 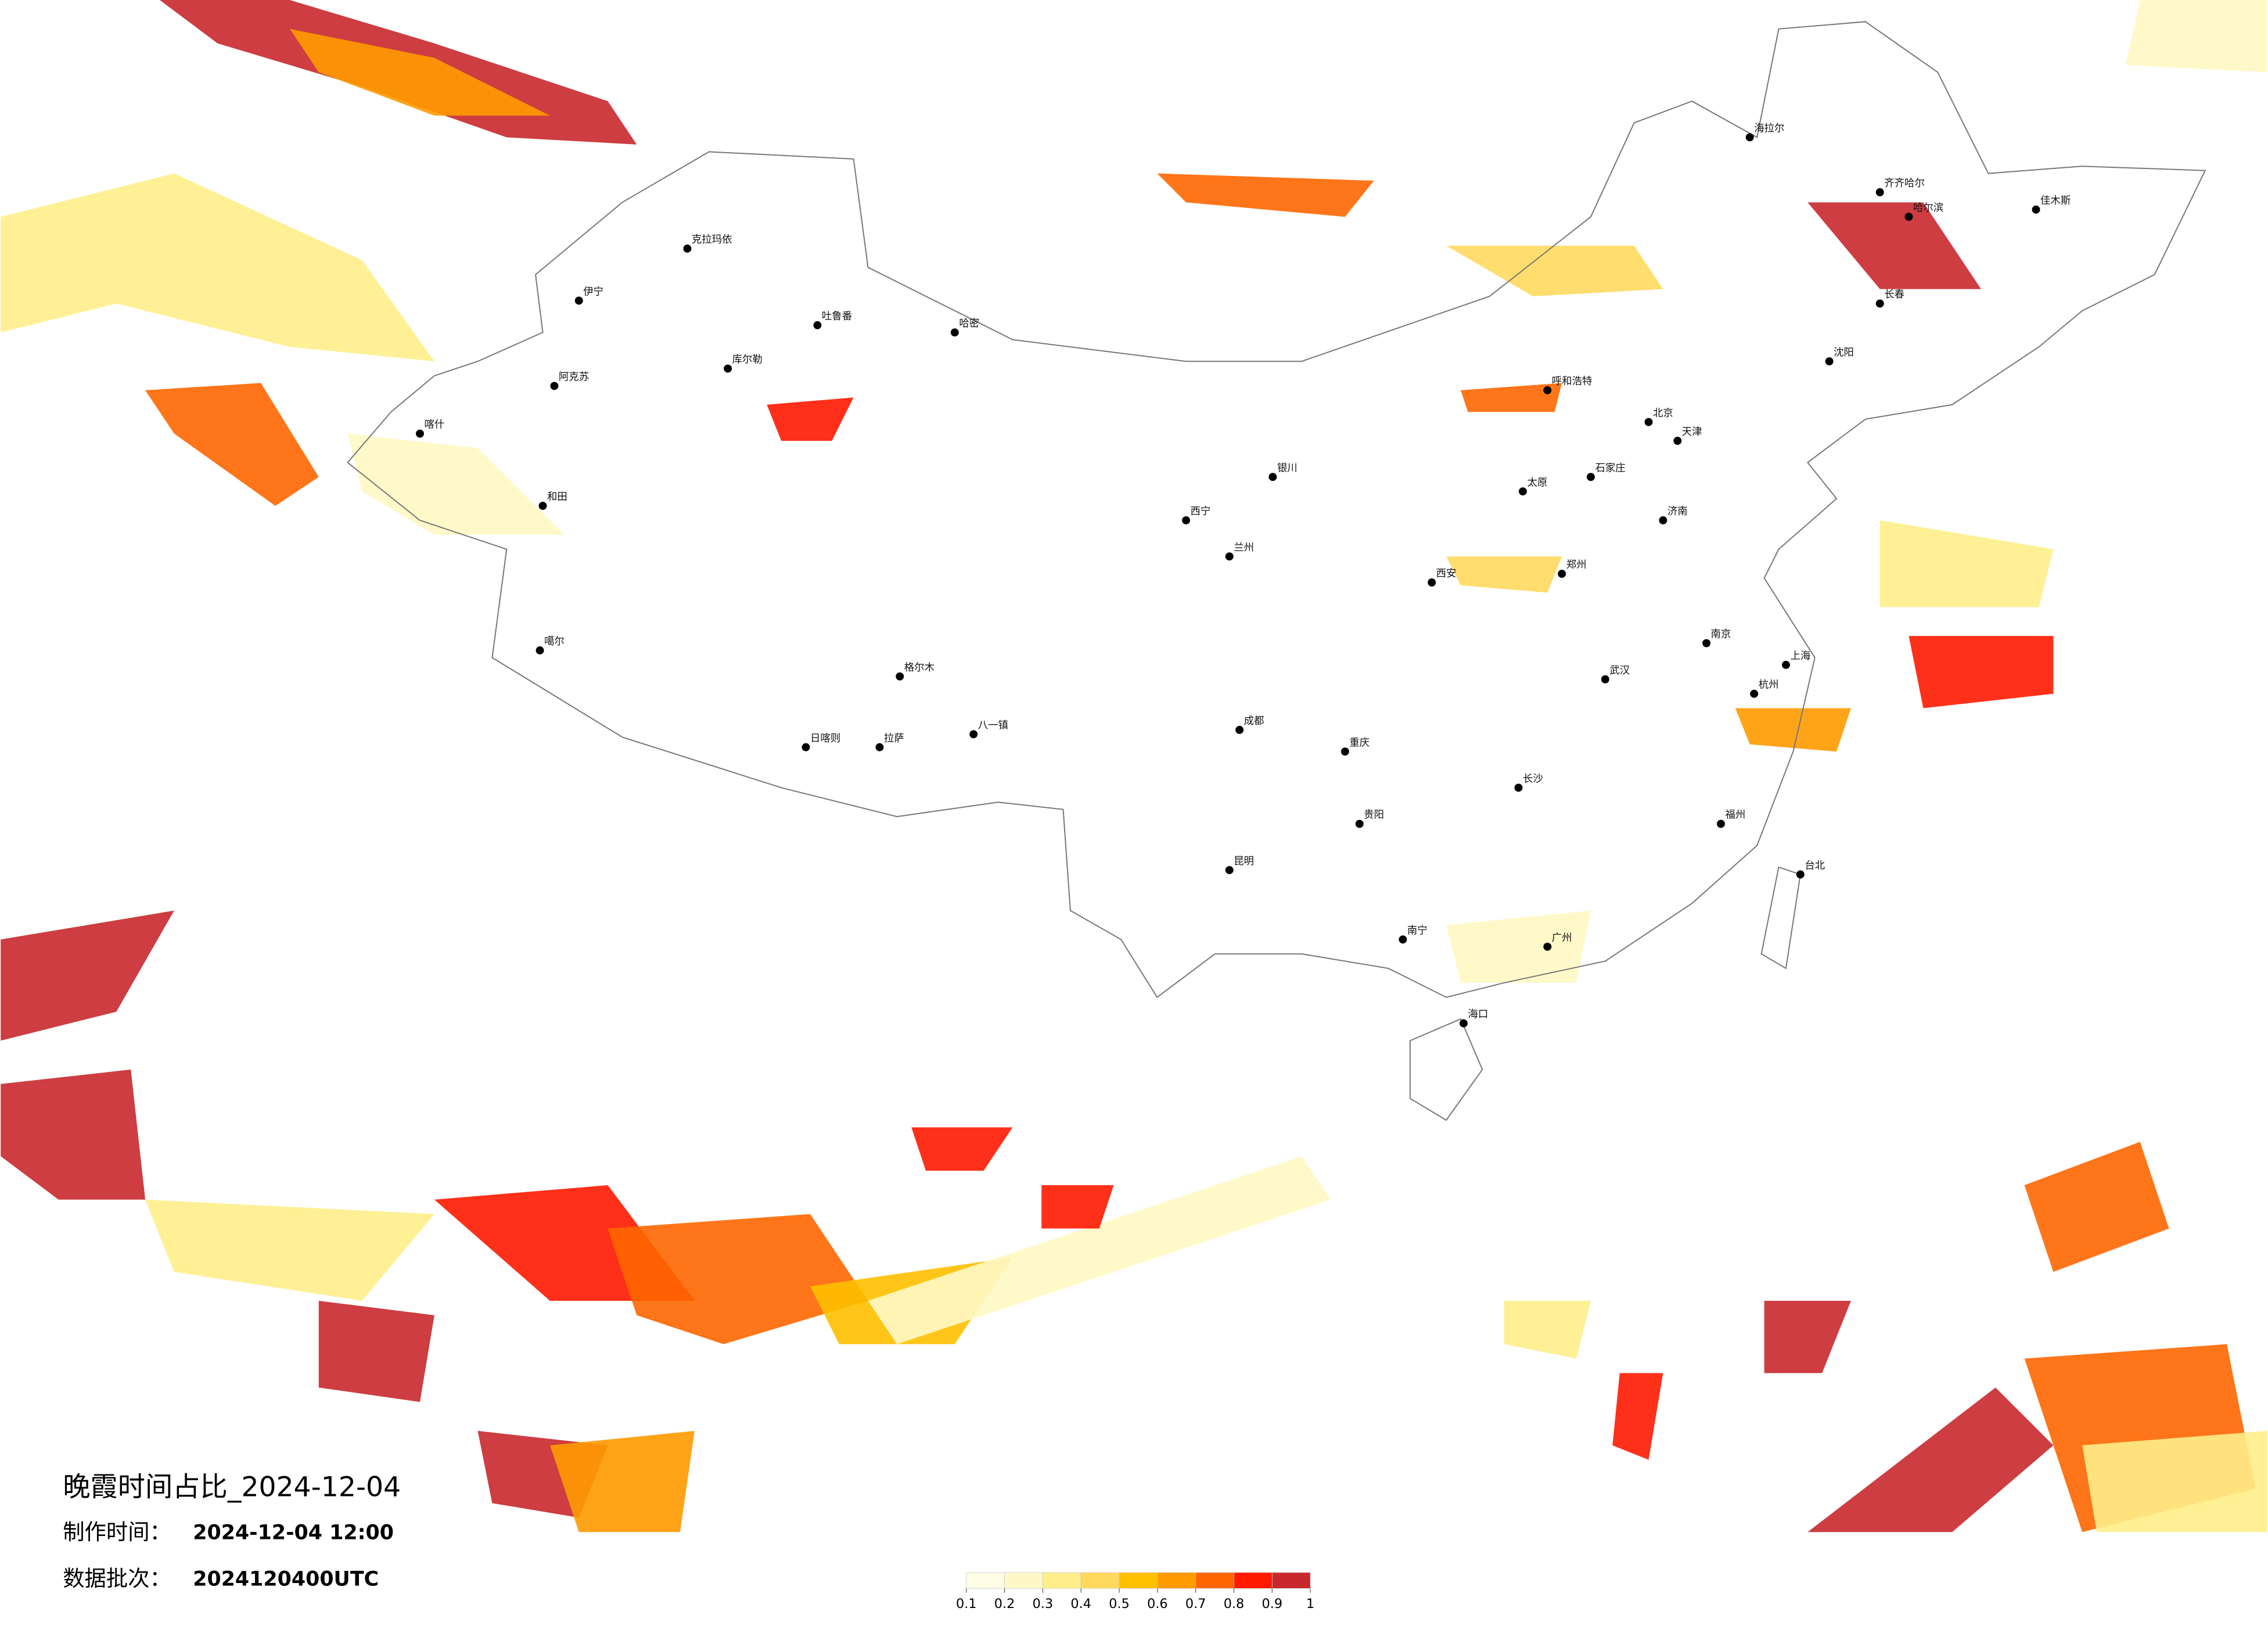 I want to click on make-time: 2024-12-04 12:00, so click(x=293, y=1533).